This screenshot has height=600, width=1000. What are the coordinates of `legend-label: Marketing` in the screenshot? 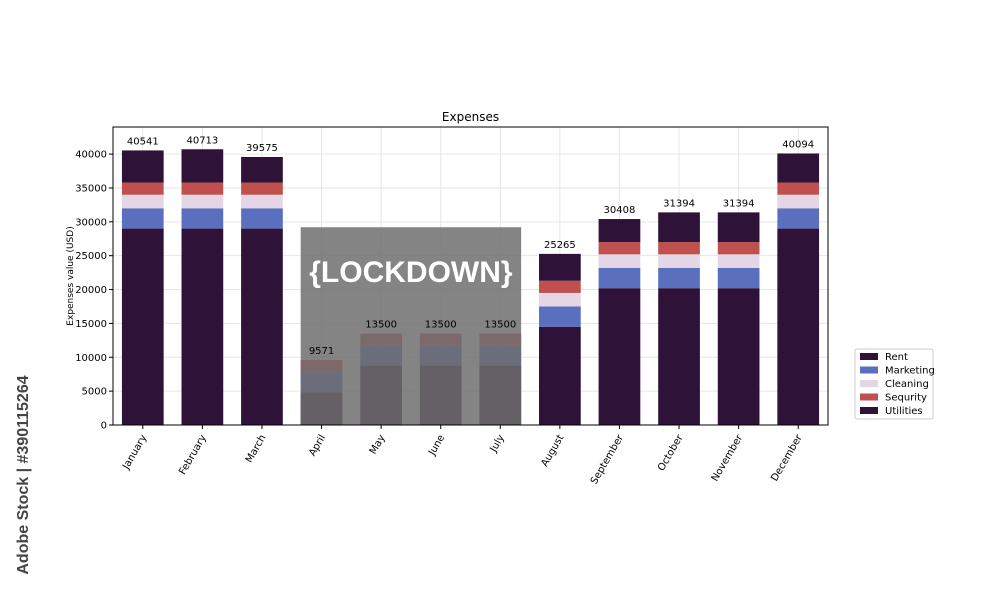 It's located at (910, 371).